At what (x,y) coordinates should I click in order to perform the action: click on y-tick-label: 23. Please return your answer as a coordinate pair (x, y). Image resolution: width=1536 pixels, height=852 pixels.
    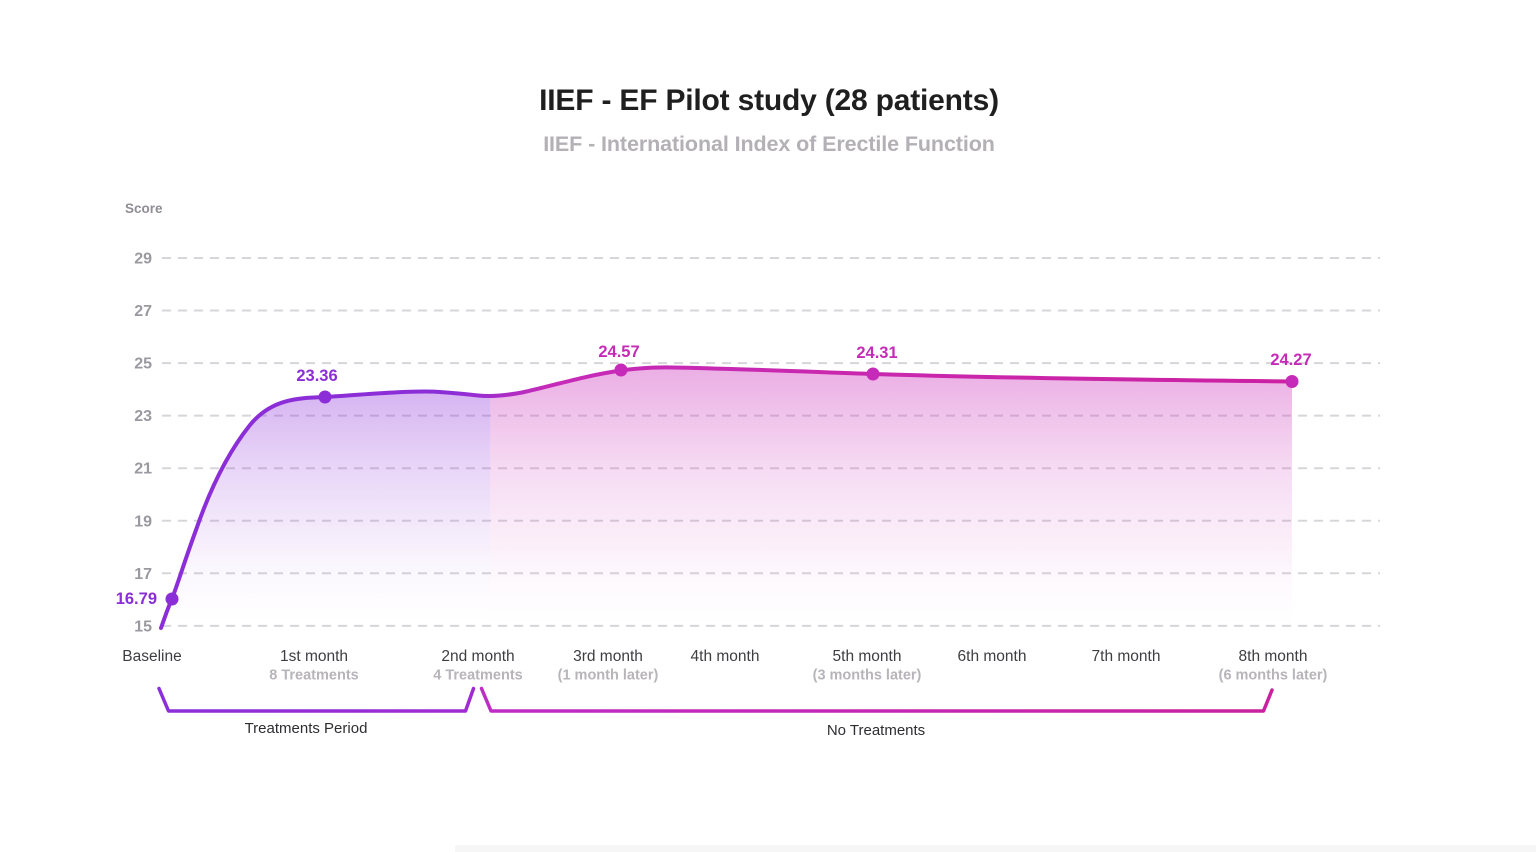
    Looking at the image, I should click on (143, 416).